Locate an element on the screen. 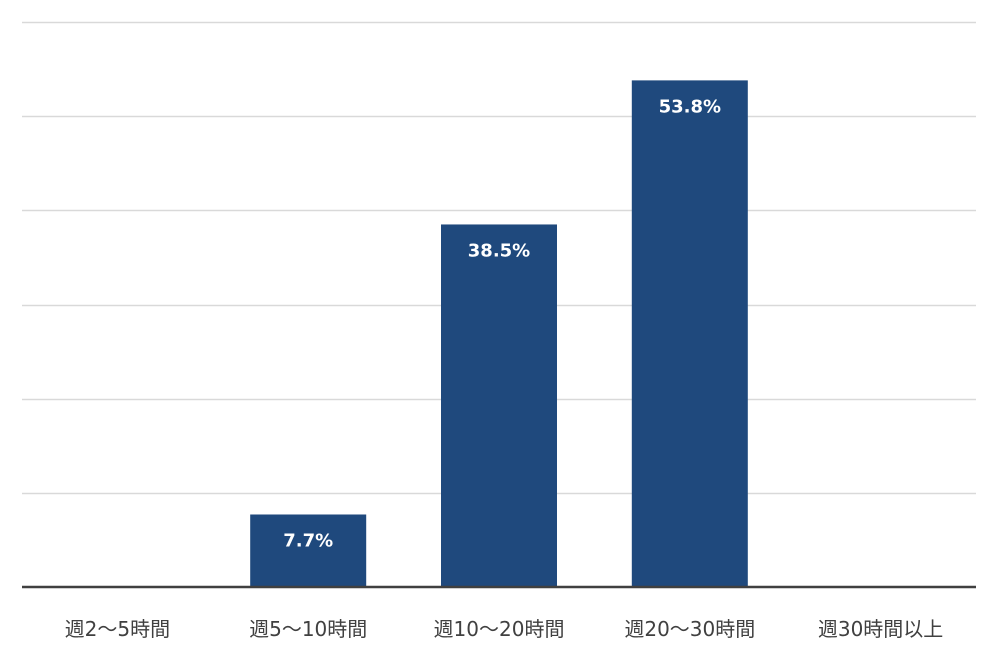 This screenshot has width=1000, height=667. category-labels: 週2～5時間 週5～10時間 週10～20時間 週20～30時間 週30時間以上 is located at coordinates (504, 629).